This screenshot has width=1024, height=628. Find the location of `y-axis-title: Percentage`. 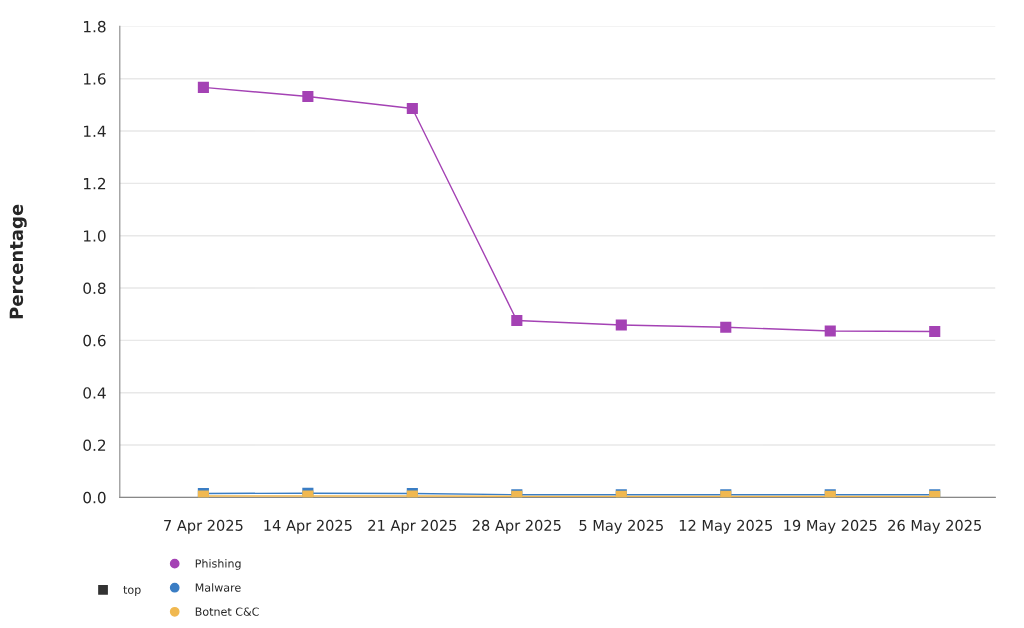

y-axis-title: Percentage is located at coordinates (18, 261).